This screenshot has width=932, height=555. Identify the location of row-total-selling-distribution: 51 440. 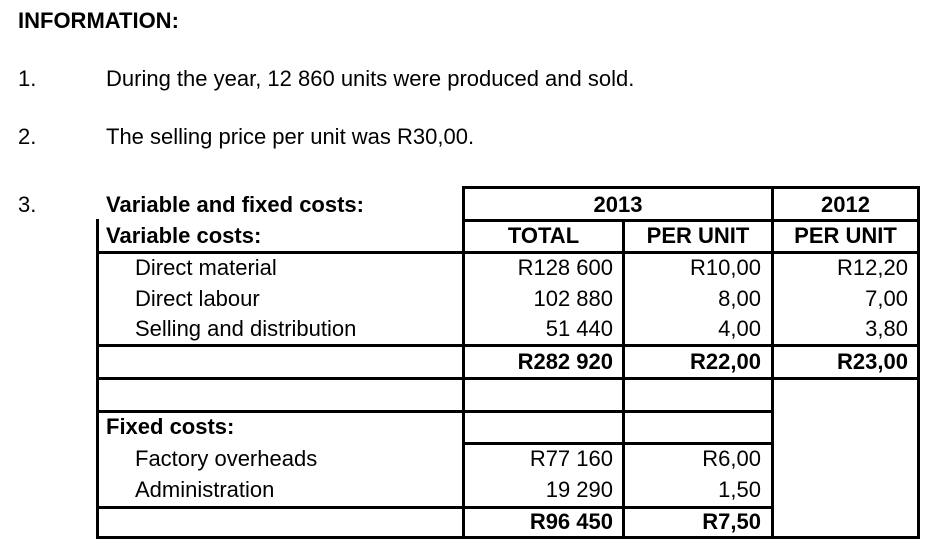
(579, 328).